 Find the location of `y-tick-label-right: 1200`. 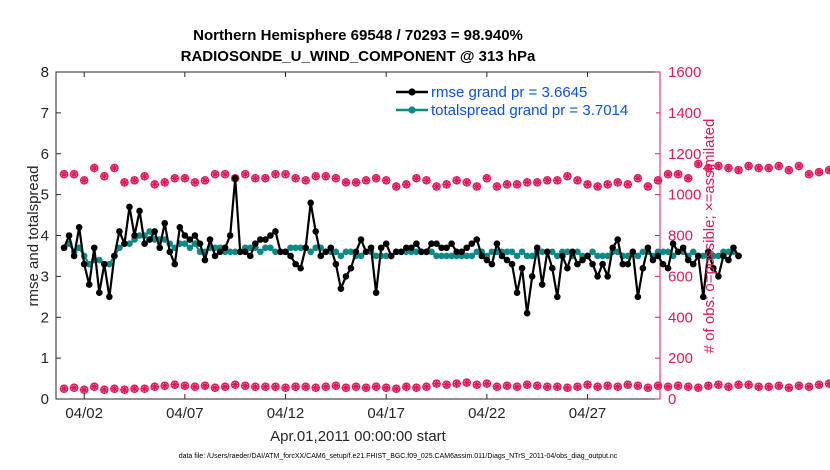

y-tick-label-right: 1200 is located at coordinates (684, 154).